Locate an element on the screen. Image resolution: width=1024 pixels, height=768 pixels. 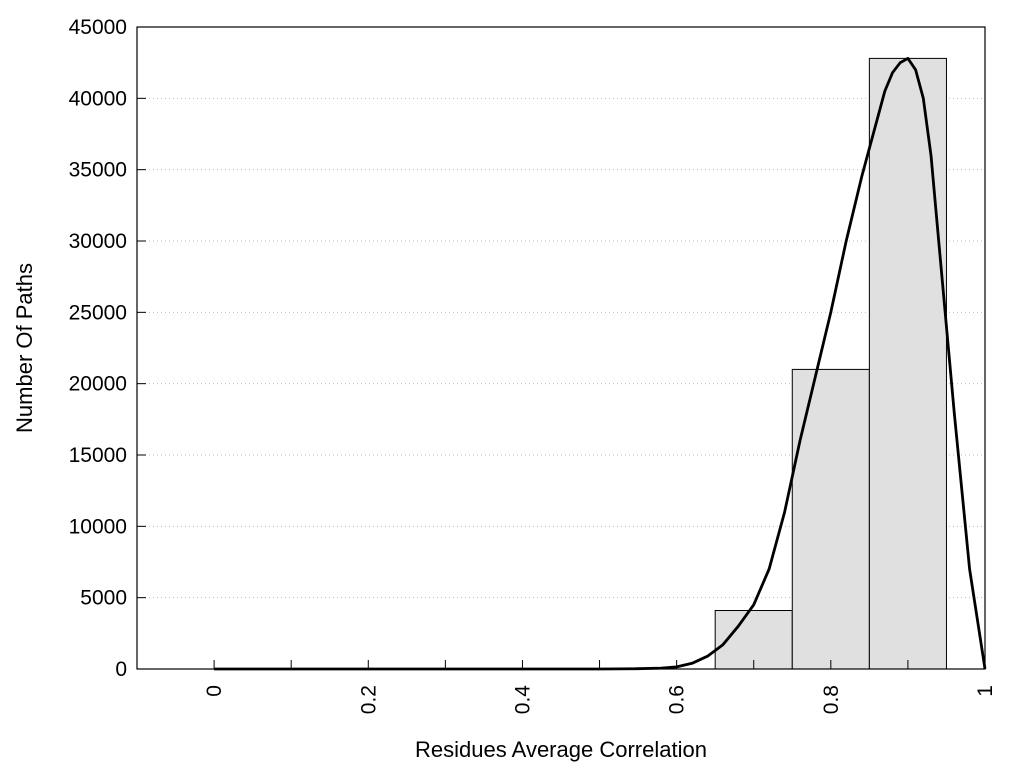
y-tick-label: 20000 is located at coordinates (98, 384).